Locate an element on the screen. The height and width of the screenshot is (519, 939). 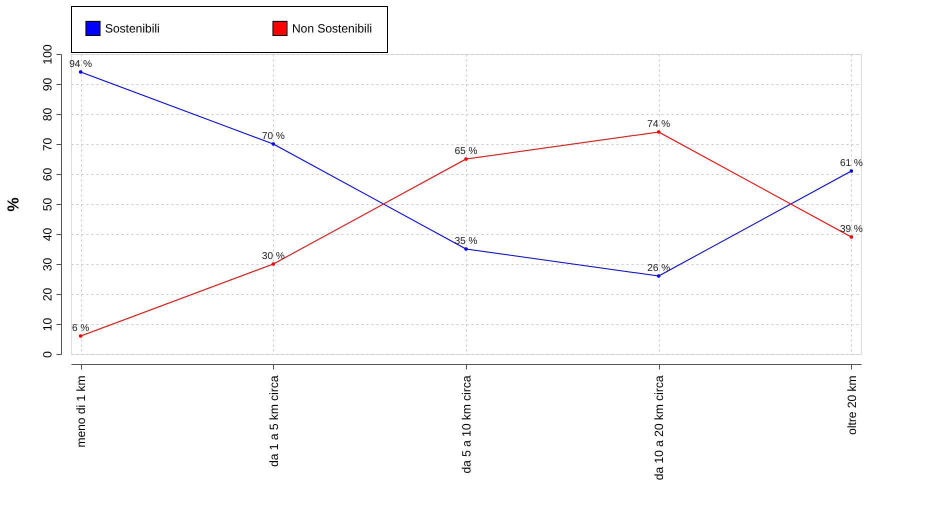
data-label: 6 % is located at coordinates (81, 328).